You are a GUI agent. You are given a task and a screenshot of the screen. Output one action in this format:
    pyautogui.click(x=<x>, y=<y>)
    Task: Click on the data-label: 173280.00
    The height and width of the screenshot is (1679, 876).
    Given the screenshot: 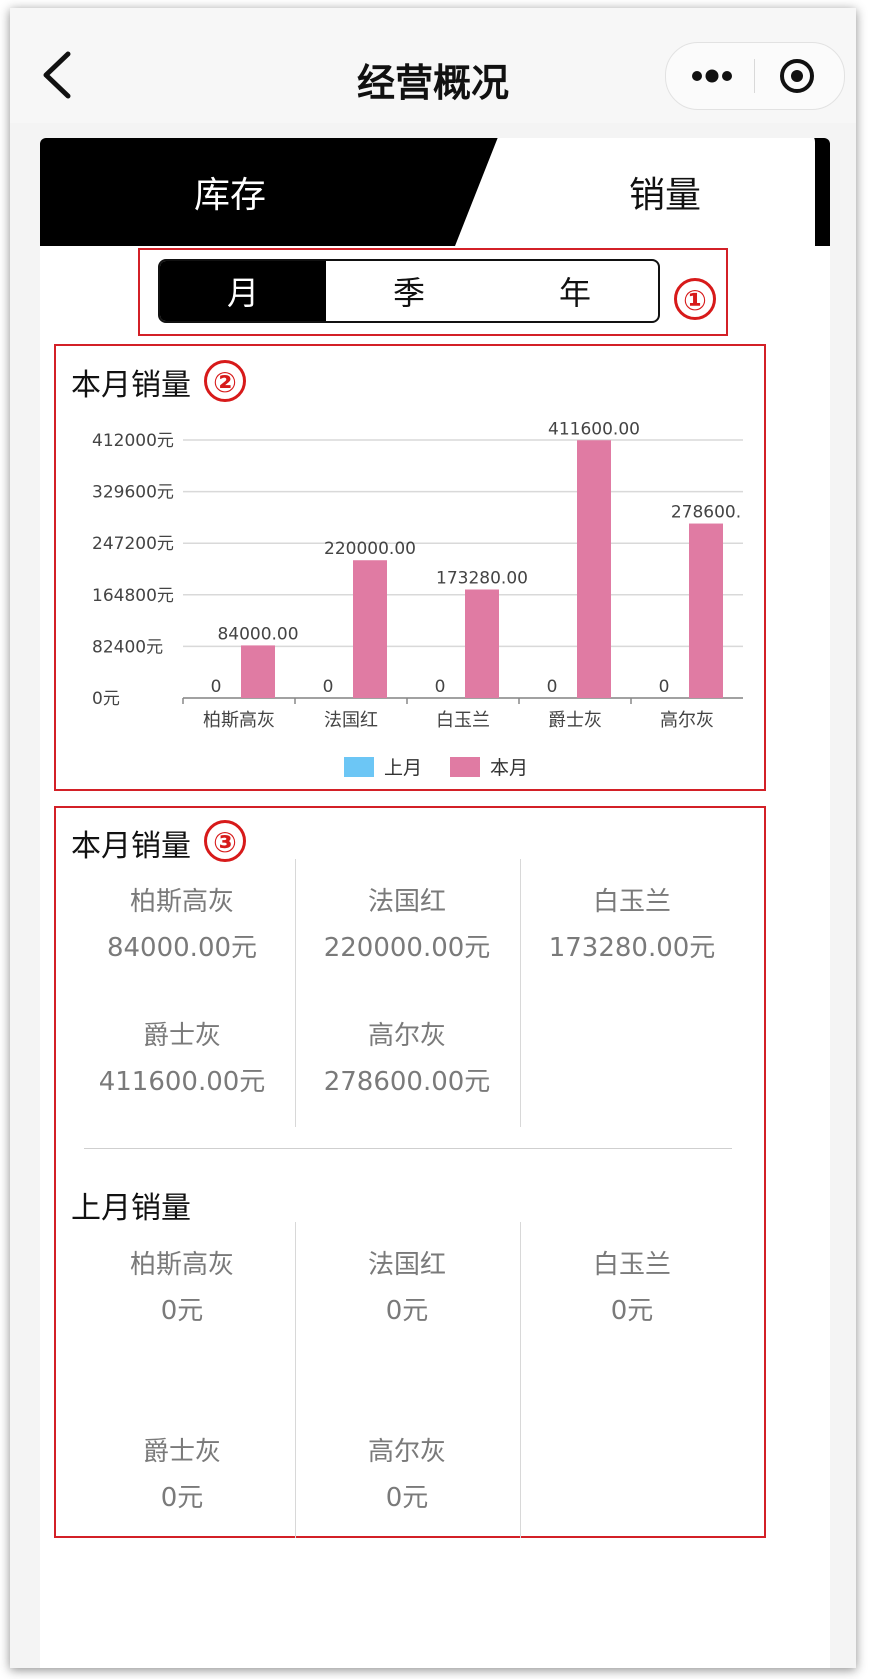 What is the action you would take?
    pyautogui.click(x=482, y=578)
    